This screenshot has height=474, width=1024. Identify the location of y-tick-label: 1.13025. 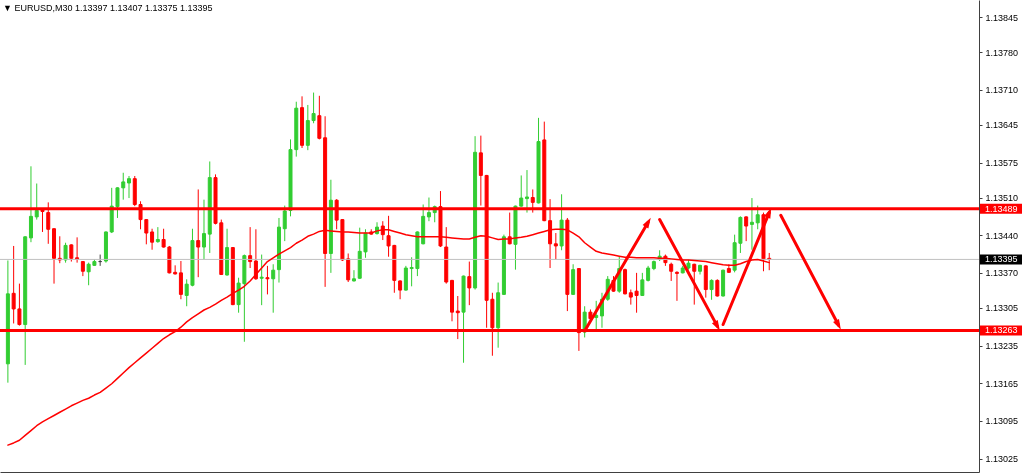
(1002, 459).